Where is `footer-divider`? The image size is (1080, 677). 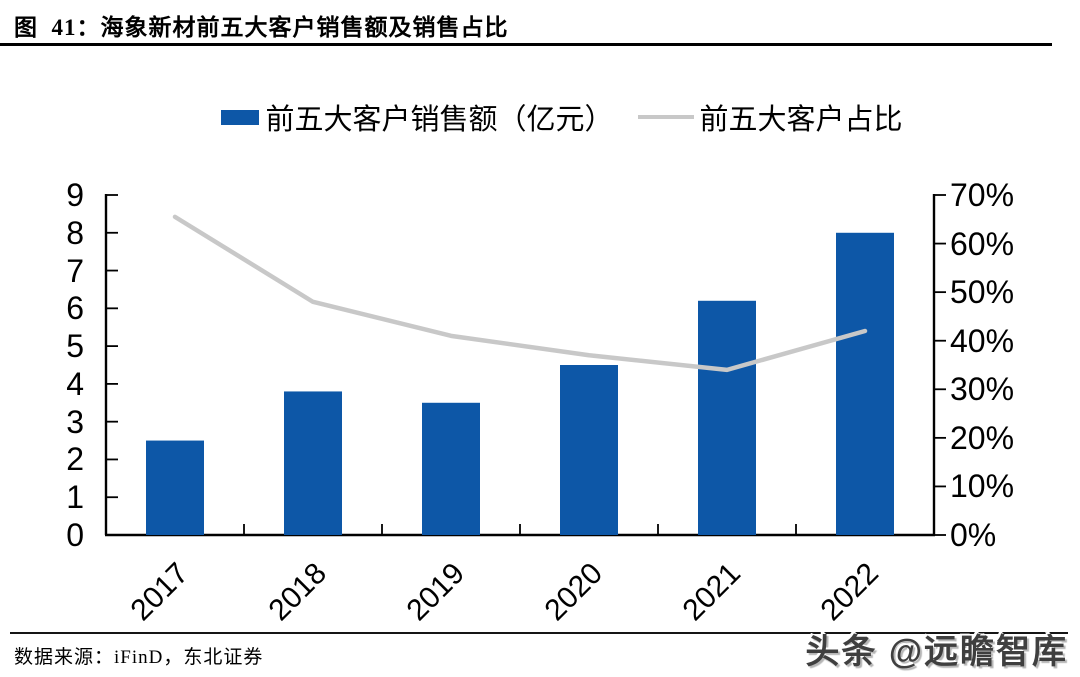
footer-divider is located at coordinates (539, 633).